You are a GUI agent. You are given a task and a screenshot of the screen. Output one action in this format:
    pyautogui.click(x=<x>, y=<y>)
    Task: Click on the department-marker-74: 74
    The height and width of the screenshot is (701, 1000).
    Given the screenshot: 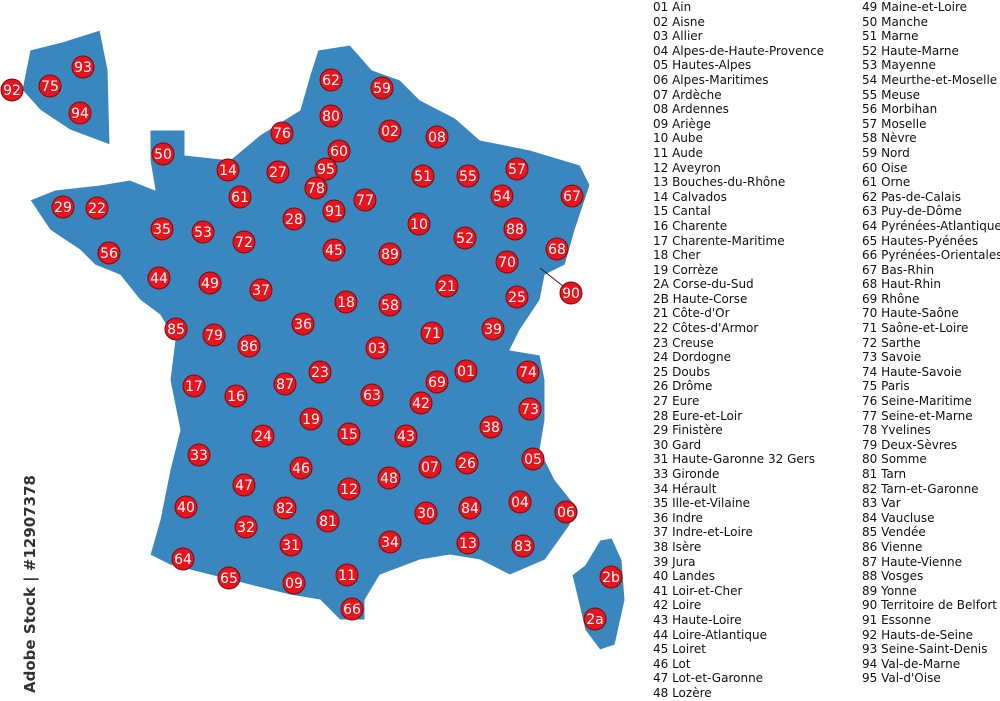 What is the action you would take?
    pyautogui.click(x=528, y=372)
    